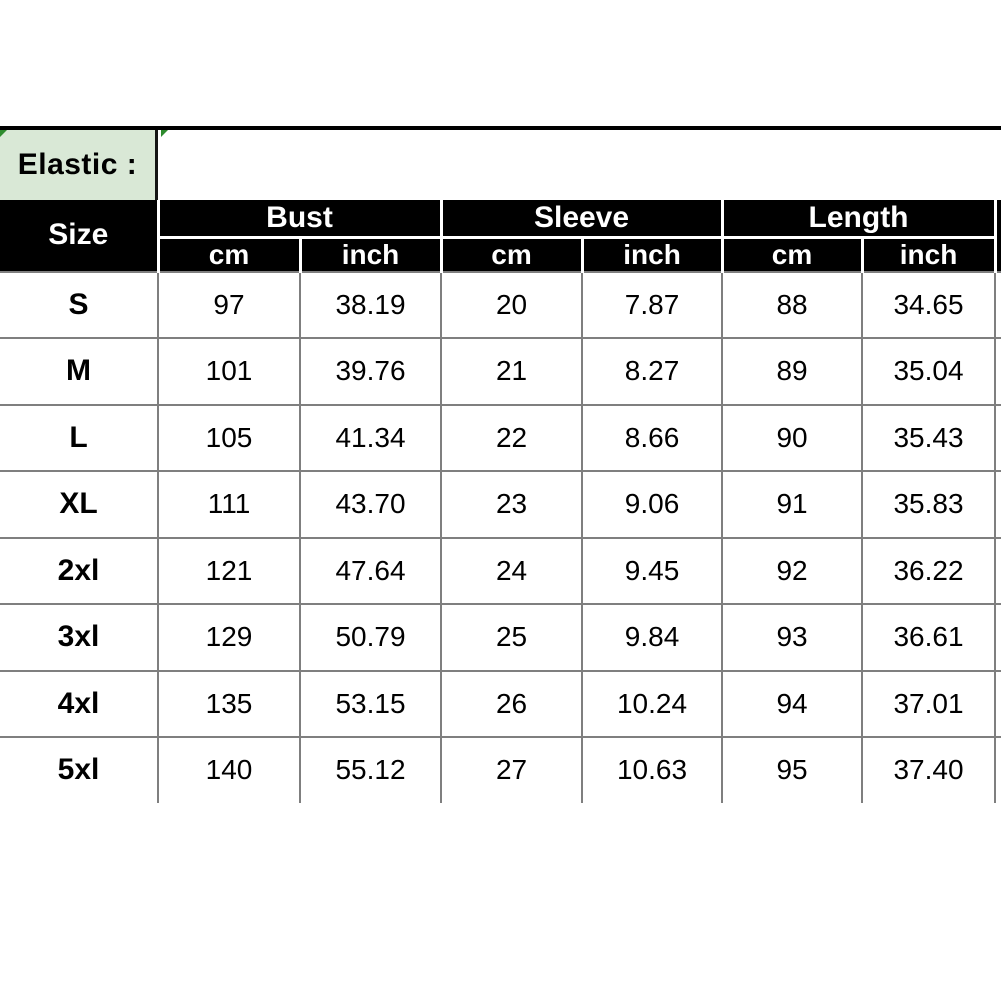 This screenshot has height=1001, width=1001. What do you see at coordinates (511, 254) in the screenshot?
I see `unit-header-sleeve-cm: cm` at bounding box center [511, 254].